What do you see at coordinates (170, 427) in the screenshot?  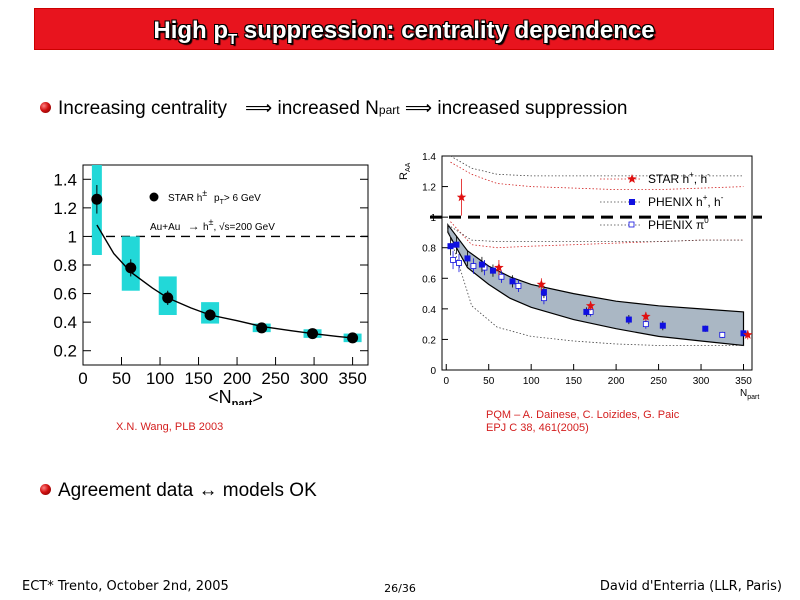 I see `ref-left: X.N. Wang, PLB 2003` at bounding box center [170, 427].